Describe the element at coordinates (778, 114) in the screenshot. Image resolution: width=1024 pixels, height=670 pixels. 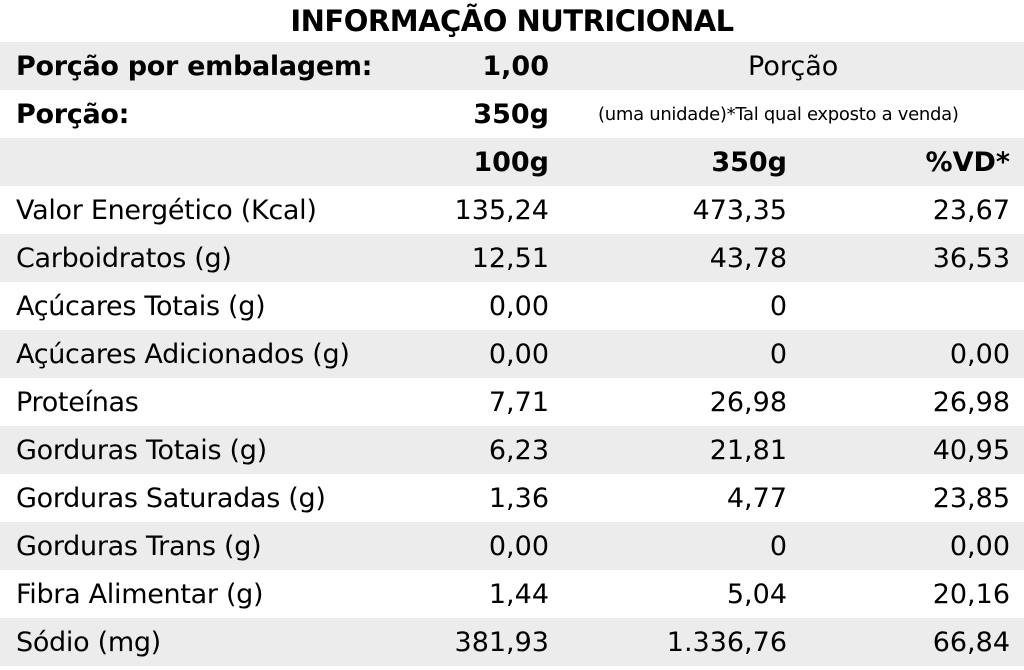
I see `portion-note: (uma unidade)*Tal qual exposto a venda)` at that location.